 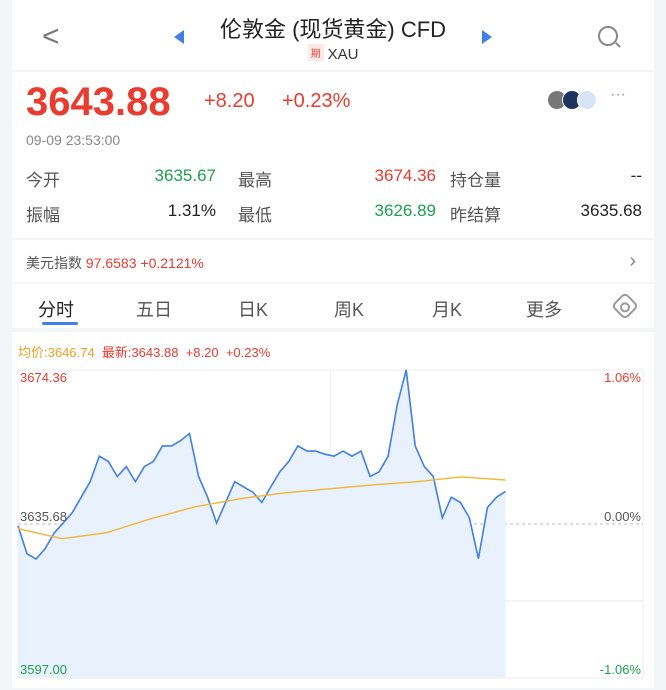 What do you see at coordinates (185, 175) in the screenshot?
I see `stat-value: 3635.67` at bounding box center [185, 175].